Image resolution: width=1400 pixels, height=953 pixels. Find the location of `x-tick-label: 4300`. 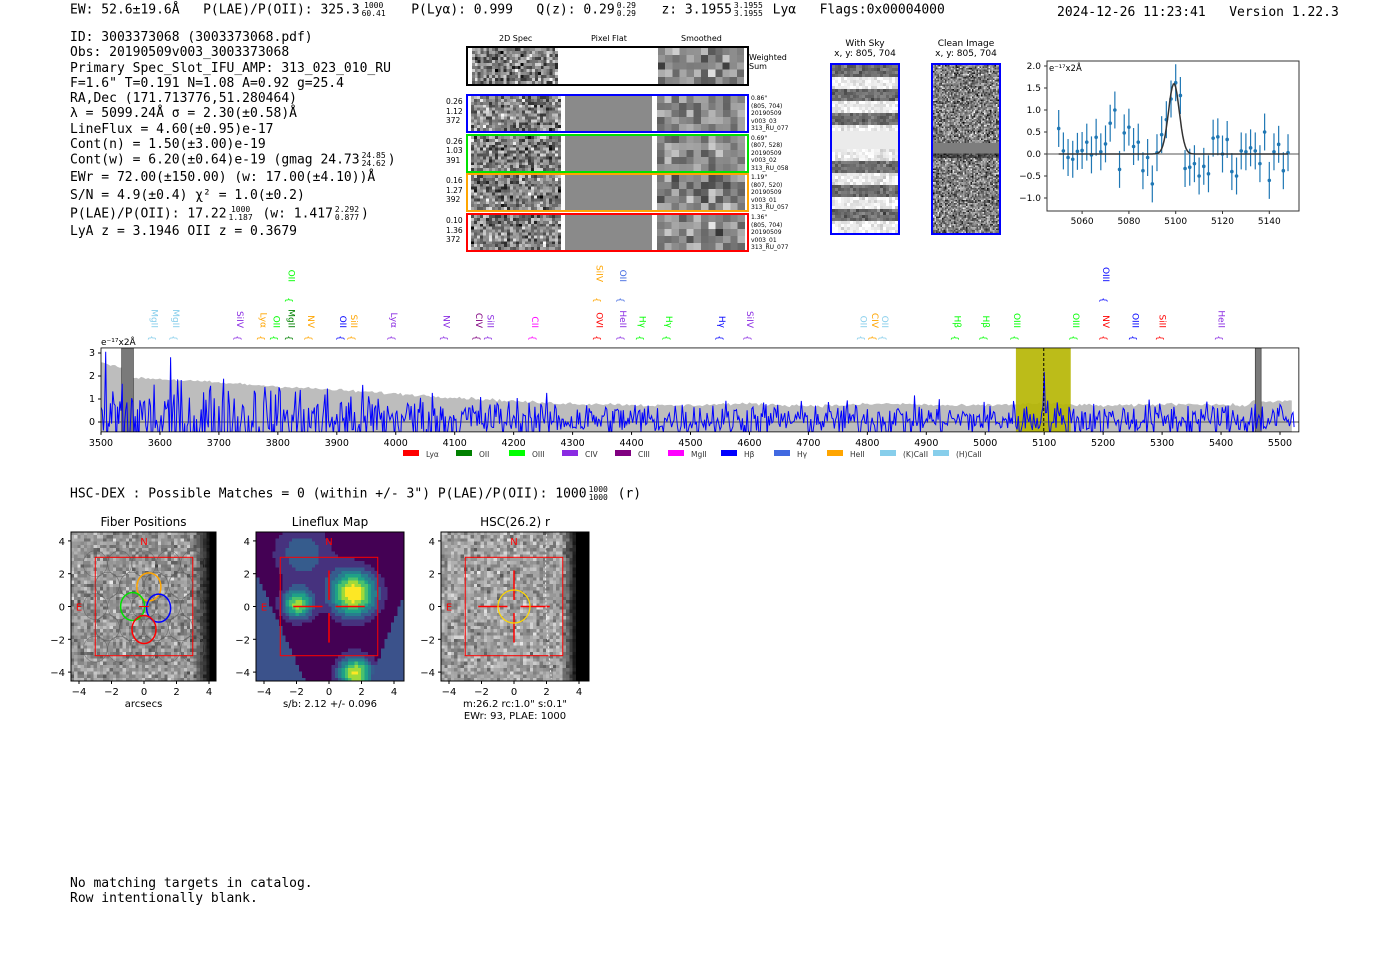

x-tick-label: 4300 is located at coordinates (573, 443).